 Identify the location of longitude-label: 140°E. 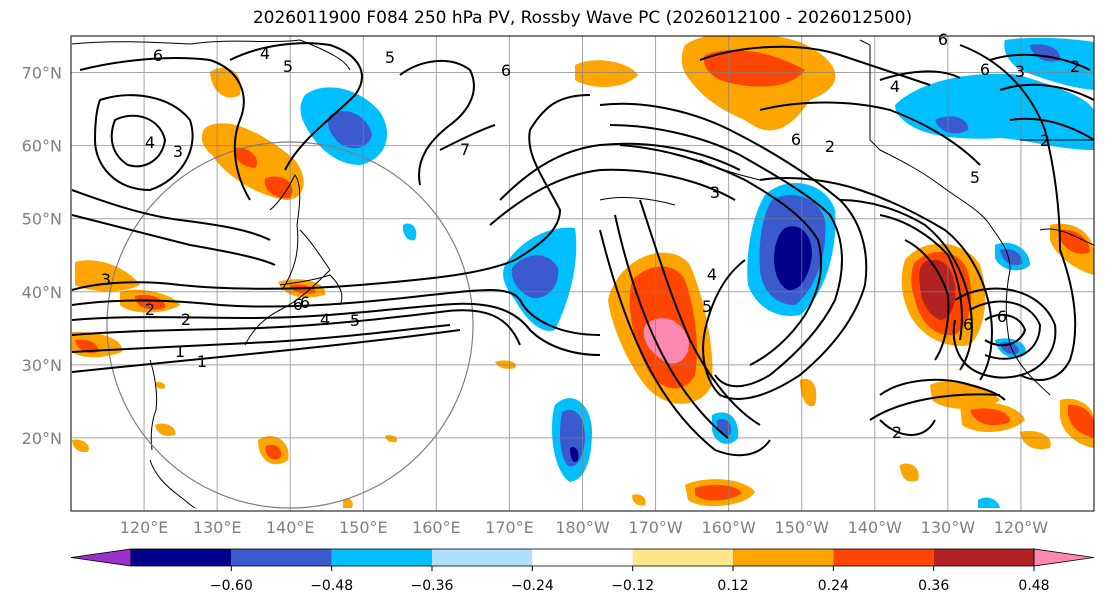
(290, 527).